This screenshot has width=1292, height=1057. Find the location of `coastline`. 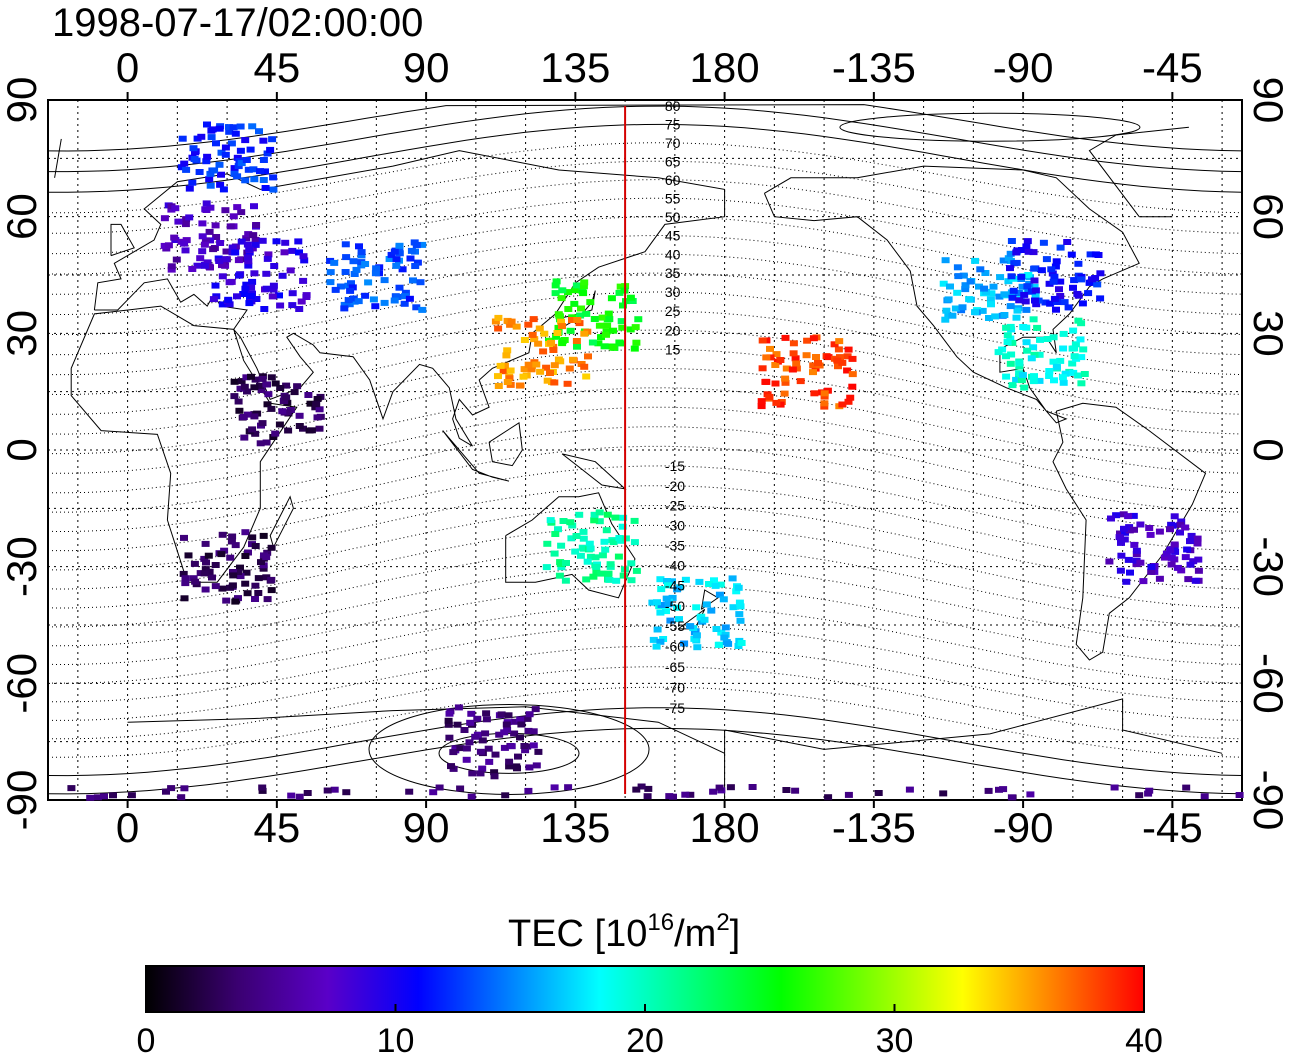

coastline is located at coordinates (1138, 172).